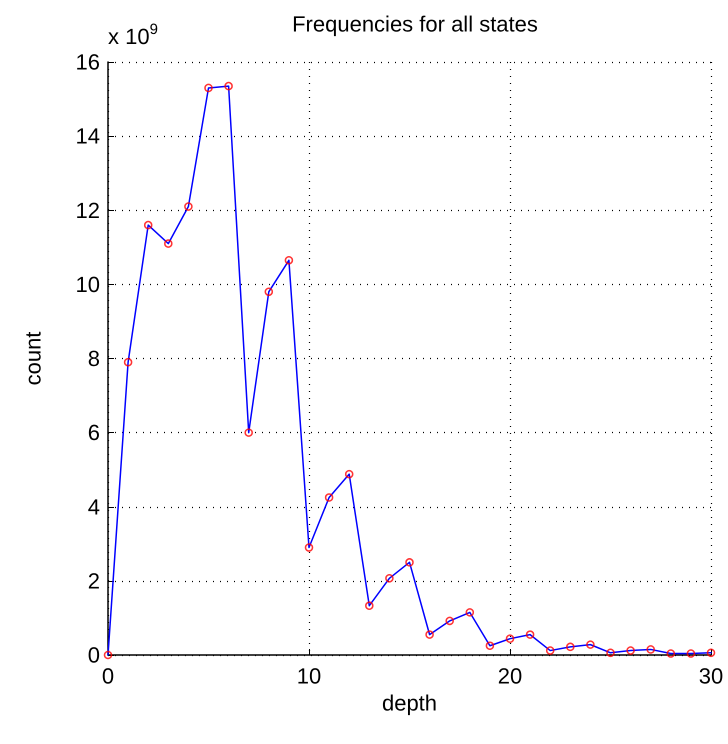 This screenshot has width=728, height=744. I want to click on y-tick-label: 16, so click(88, 62).